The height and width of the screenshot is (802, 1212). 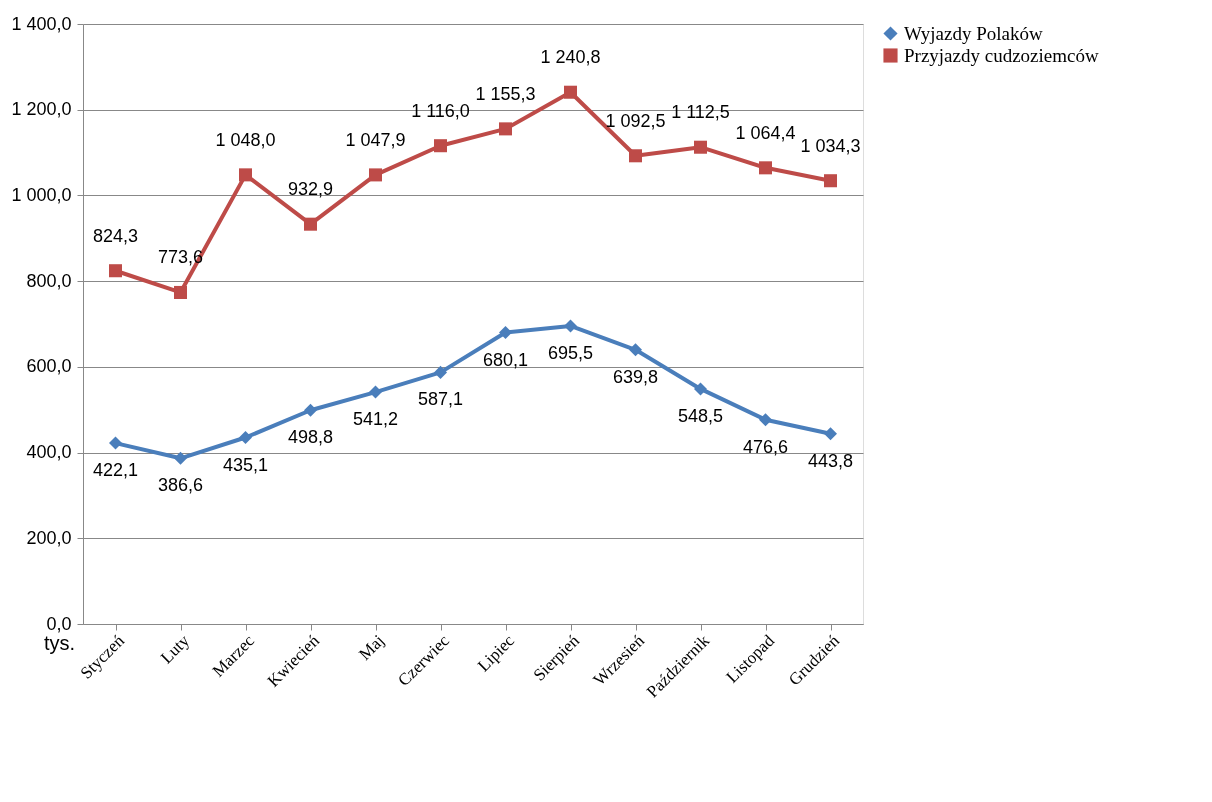 I want to click on data-label: 695,5, so click(x=570, y=352).